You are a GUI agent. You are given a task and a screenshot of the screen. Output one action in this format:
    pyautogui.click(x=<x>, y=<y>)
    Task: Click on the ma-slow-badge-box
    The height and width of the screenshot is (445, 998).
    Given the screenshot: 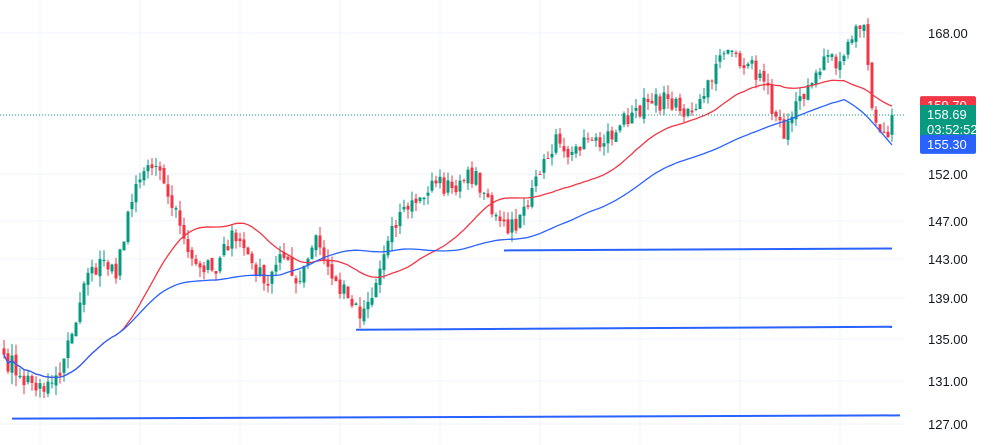 What is the action you would take?
    pyautogui.click(x=948, y=144)
    